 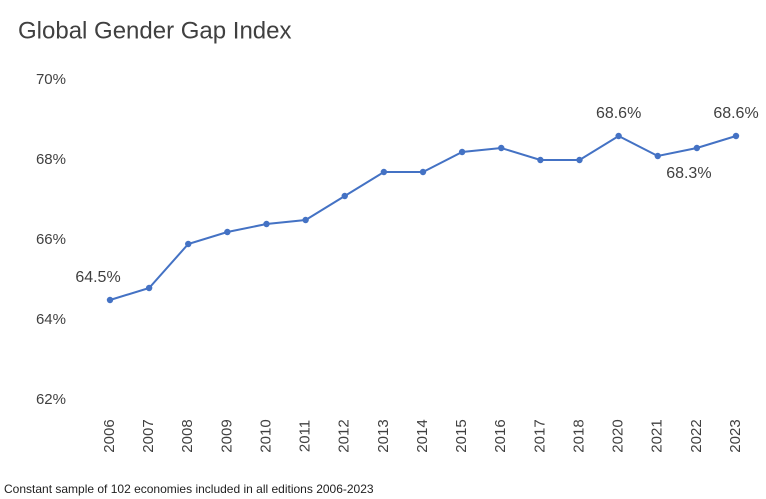 What do you see at coordinates (155, 30) in the screenshot?
I see `chart-title: Global Gender Gap Index` at bounding box center [155, 30].